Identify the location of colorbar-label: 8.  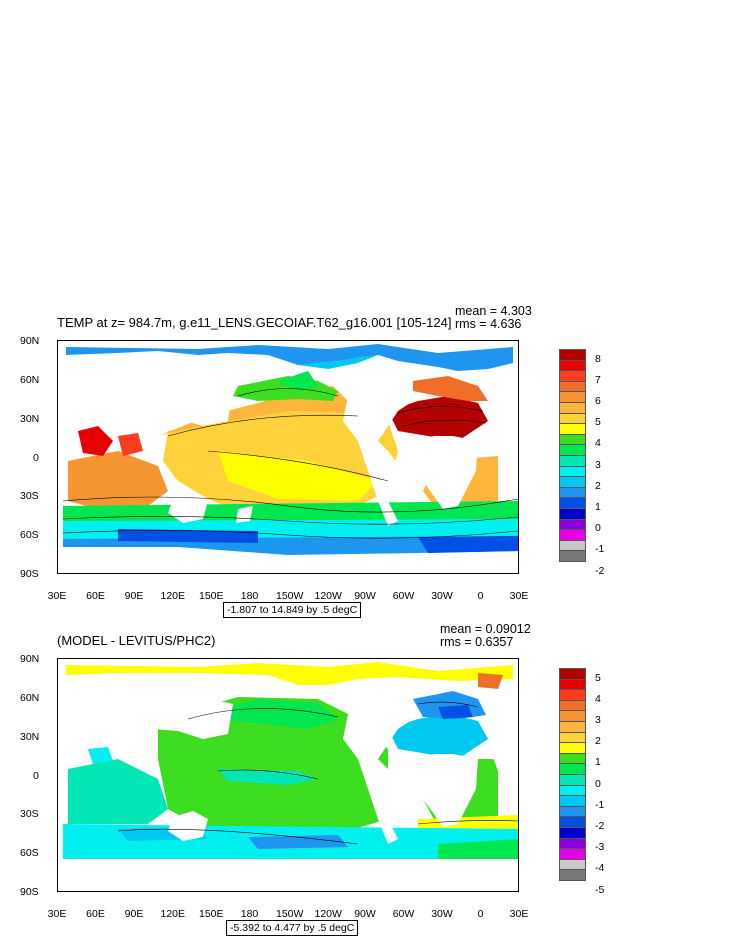
(598, 358).